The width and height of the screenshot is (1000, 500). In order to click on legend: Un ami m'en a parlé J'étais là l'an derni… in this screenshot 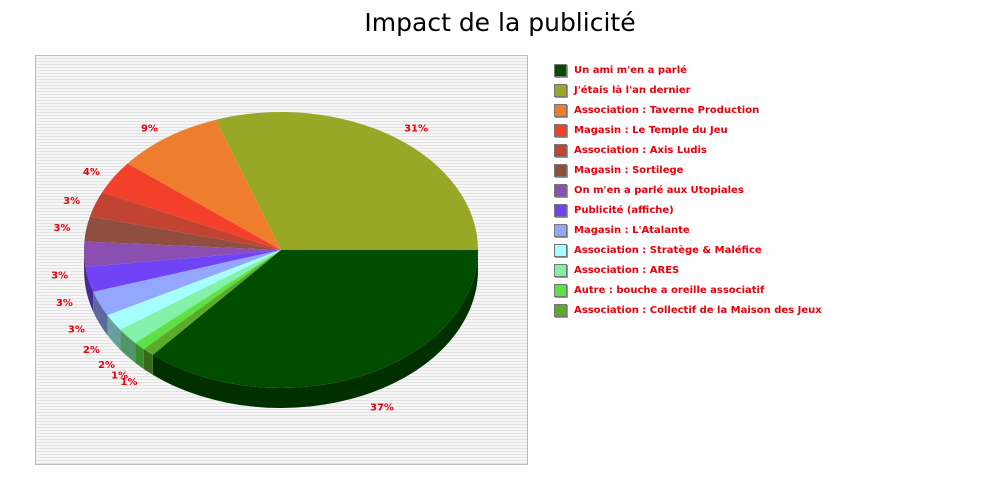, I will do `click(688, 190)`.